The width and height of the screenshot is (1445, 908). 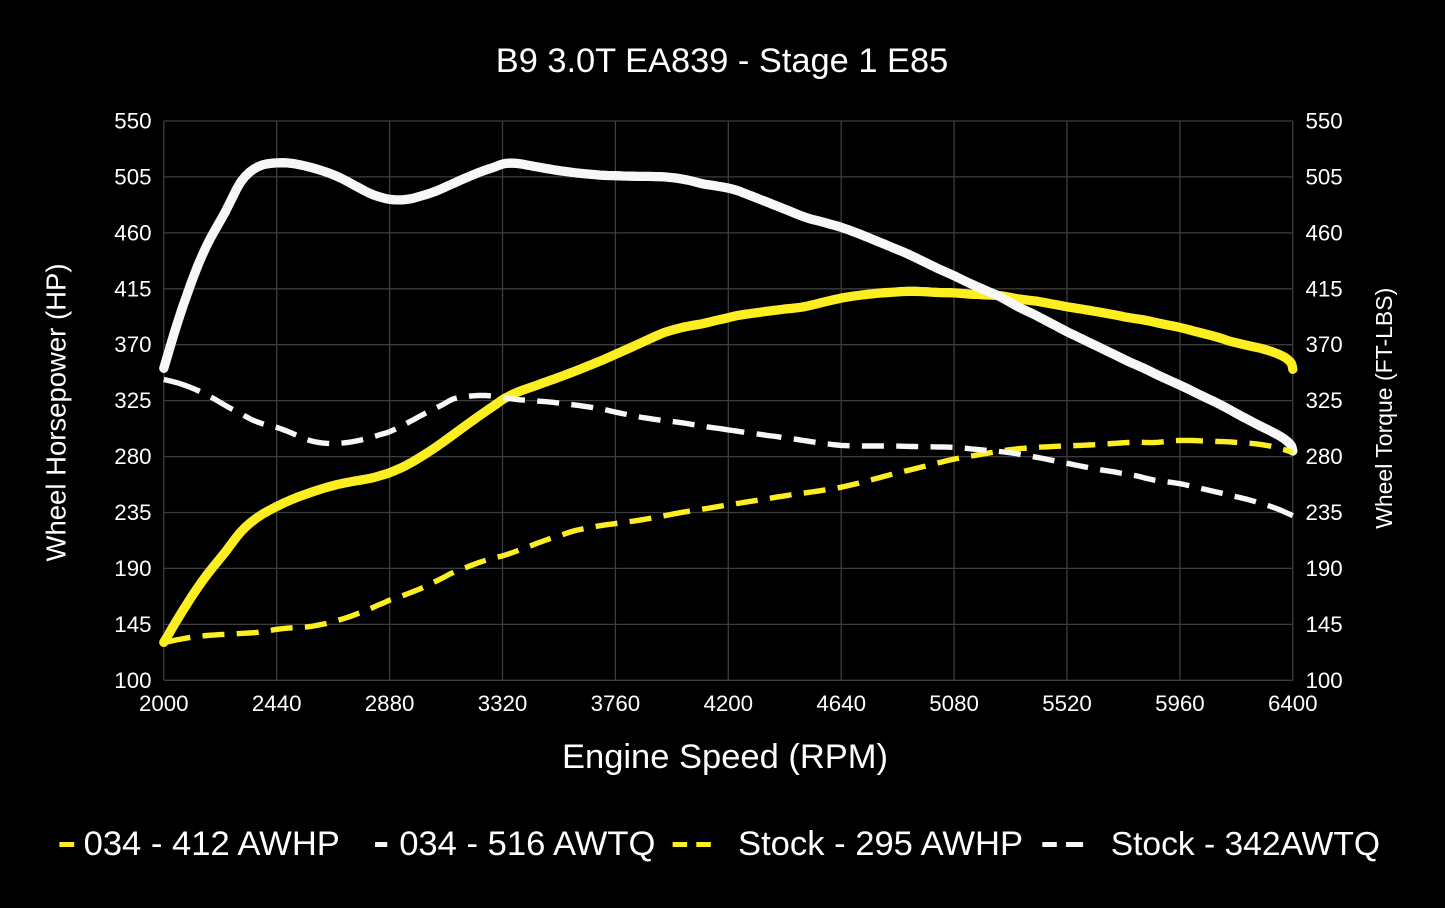 What do you see at coordinates (954, 703) in the screenshot?
I see `svg-text: 5080` at bounding box center [954, 703].